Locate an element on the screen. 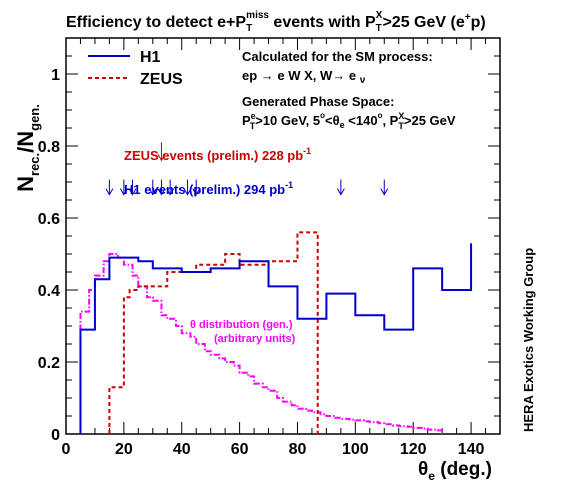 The width and height of the screenshot is (567, 493). x-tick-label: 100 is located at coordinates (355, 449).